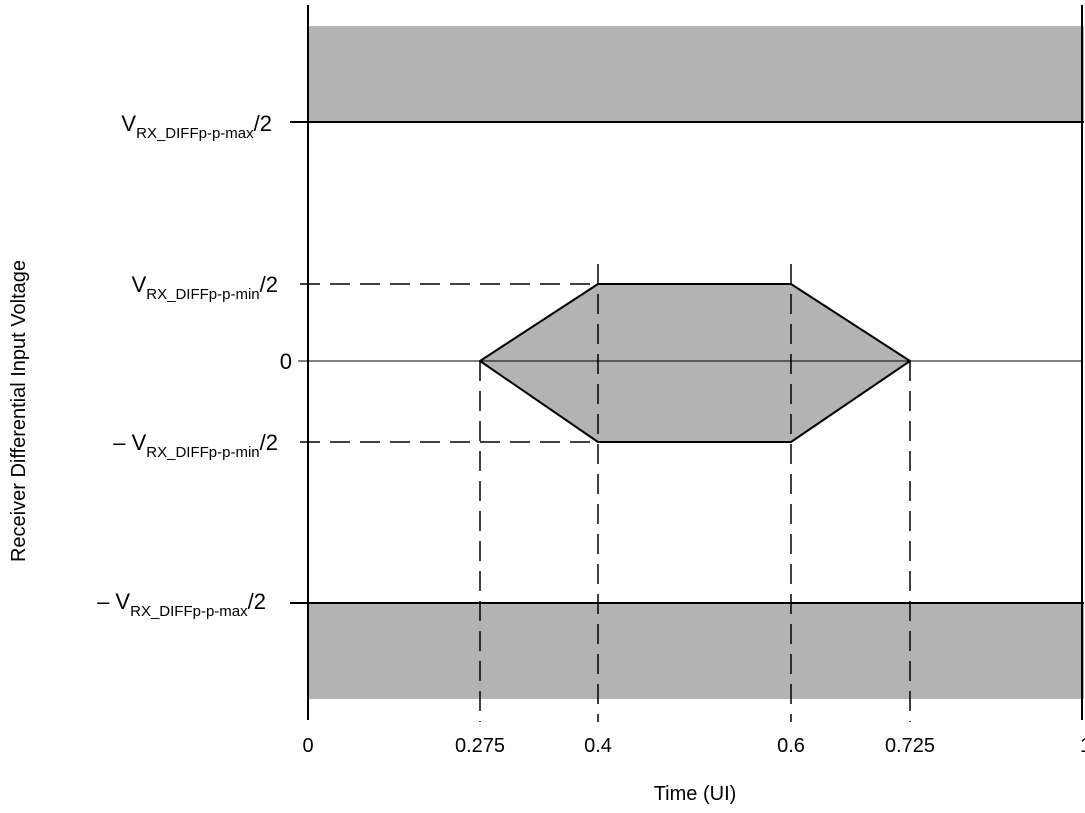 The image size is (1085, 813). I want to click on x-tick-0-4: 0.4, so click(598, 746).